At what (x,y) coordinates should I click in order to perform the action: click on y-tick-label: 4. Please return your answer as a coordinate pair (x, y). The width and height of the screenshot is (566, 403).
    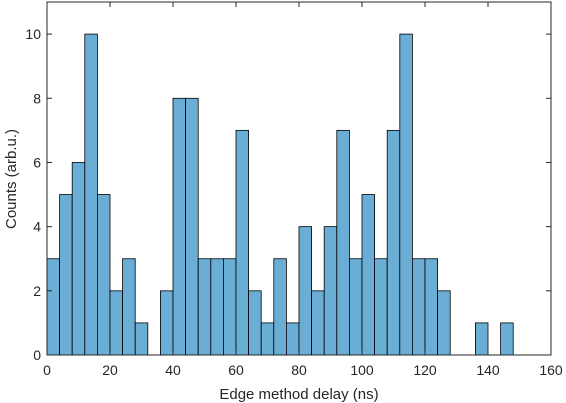
    Looking at the image, I should click on (37, 227).